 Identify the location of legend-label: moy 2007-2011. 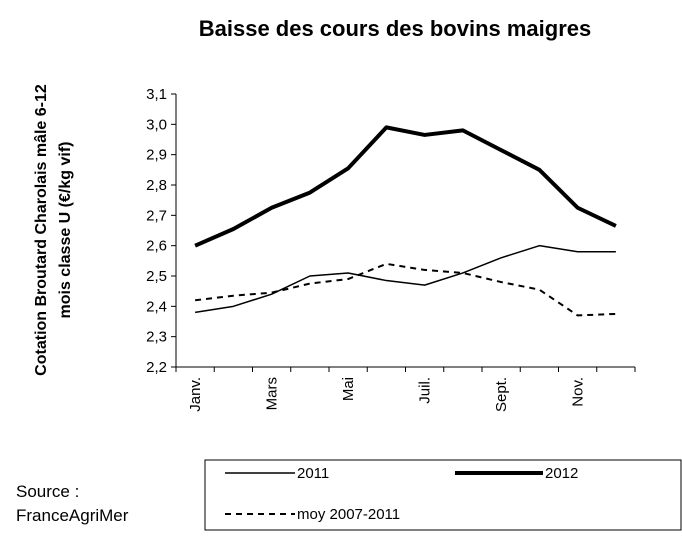
(348, 514).